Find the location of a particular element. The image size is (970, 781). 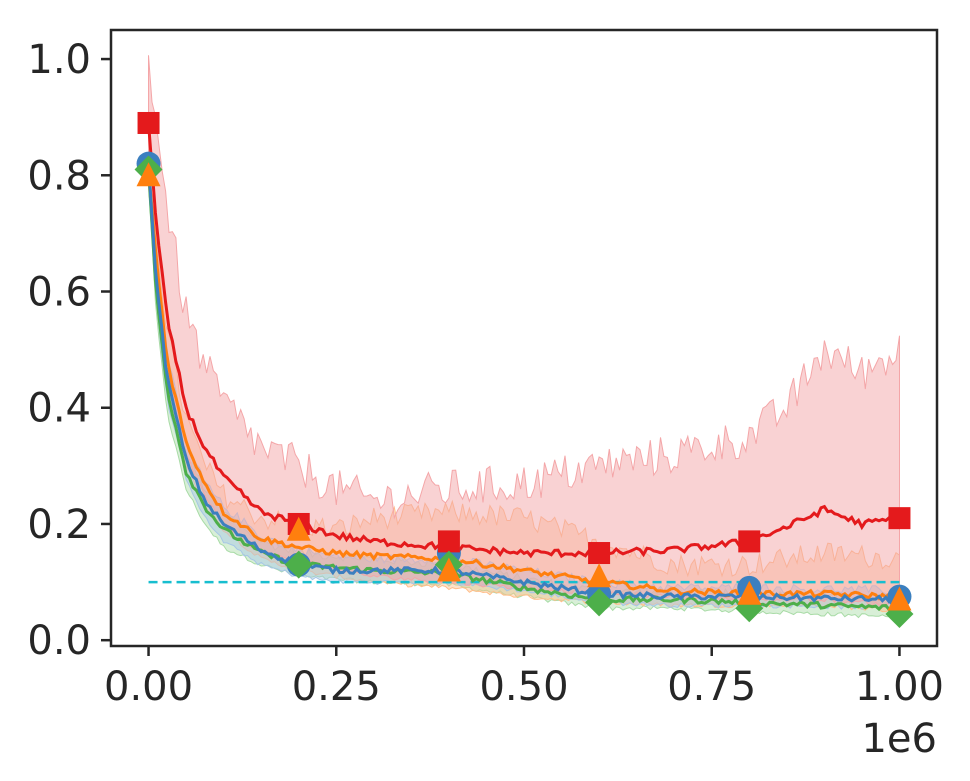

x-offset-label: 1e6 is located at coordinates (899, 739).